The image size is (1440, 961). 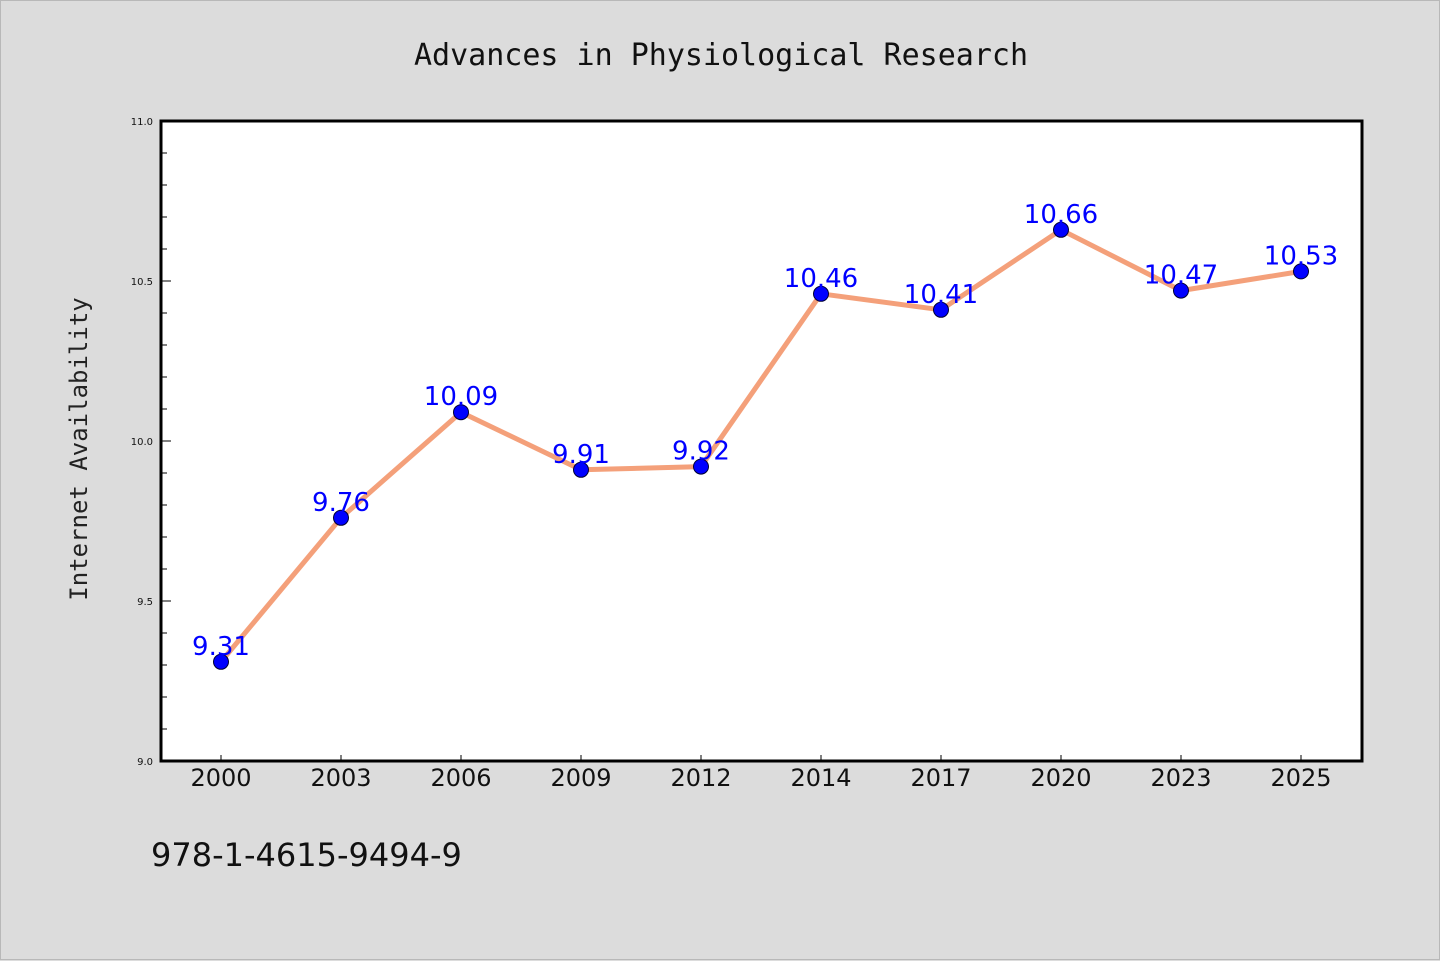 What do you see at coordinates (821, 279) in the screenshot?
I see `data-label: 10.46` at bounding box center [821, 279].